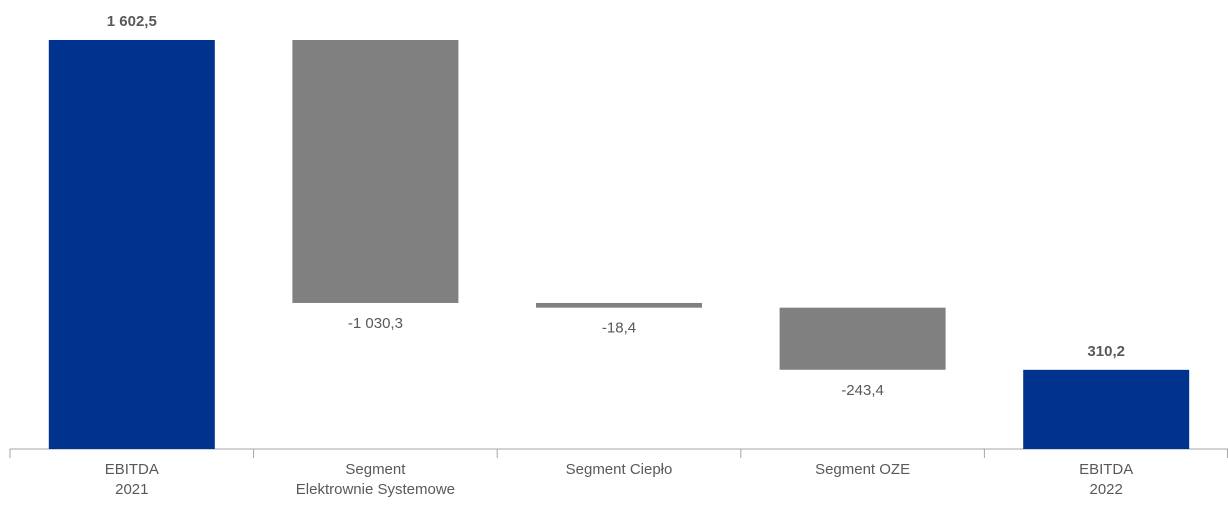 The width and height of the screenshot is (1228, 507). Describe the element at coordinates (619, 328) in the screenshot. I see `data-label: -18,4` at that location.